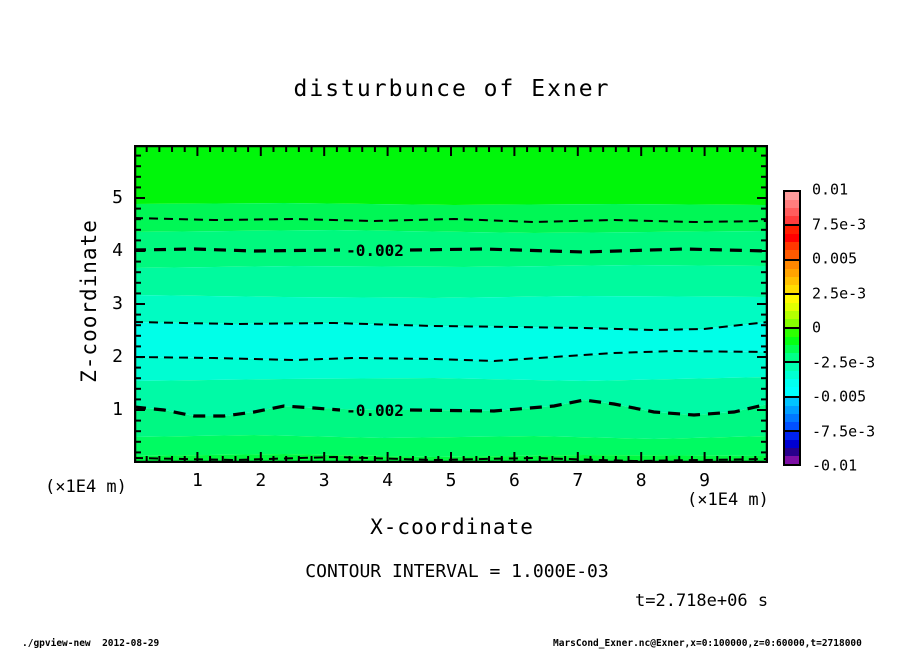 The width and height of the screenshot is (904, 654). I want to click on colorbar-tick-label: 0, so click(817, 327).